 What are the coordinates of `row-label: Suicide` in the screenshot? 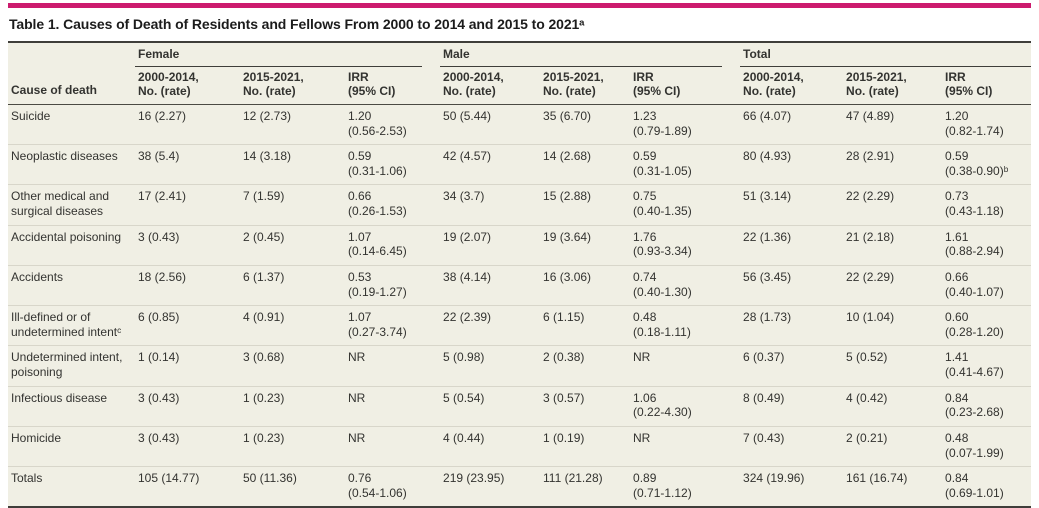 It's located at (31, 115).